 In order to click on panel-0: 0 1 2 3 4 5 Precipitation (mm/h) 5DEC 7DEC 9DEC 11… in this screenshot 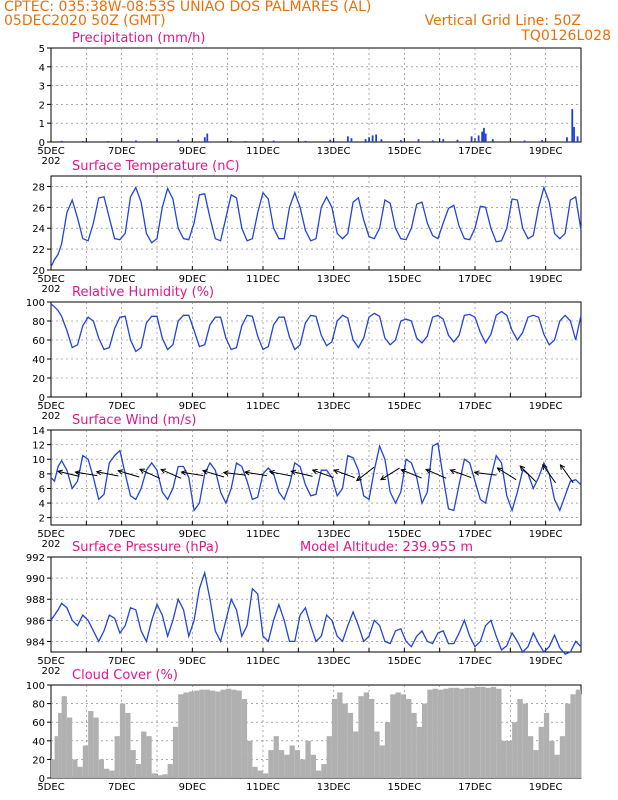, I will do `click(309, 99)`.